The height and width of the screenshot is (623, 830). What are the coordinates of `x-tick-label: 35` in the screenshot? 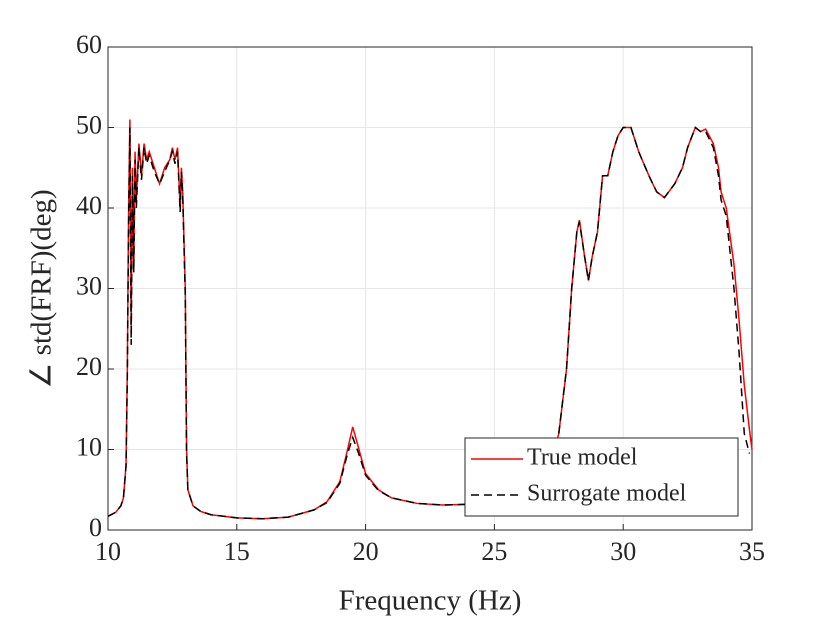 It's located at (752, 551).